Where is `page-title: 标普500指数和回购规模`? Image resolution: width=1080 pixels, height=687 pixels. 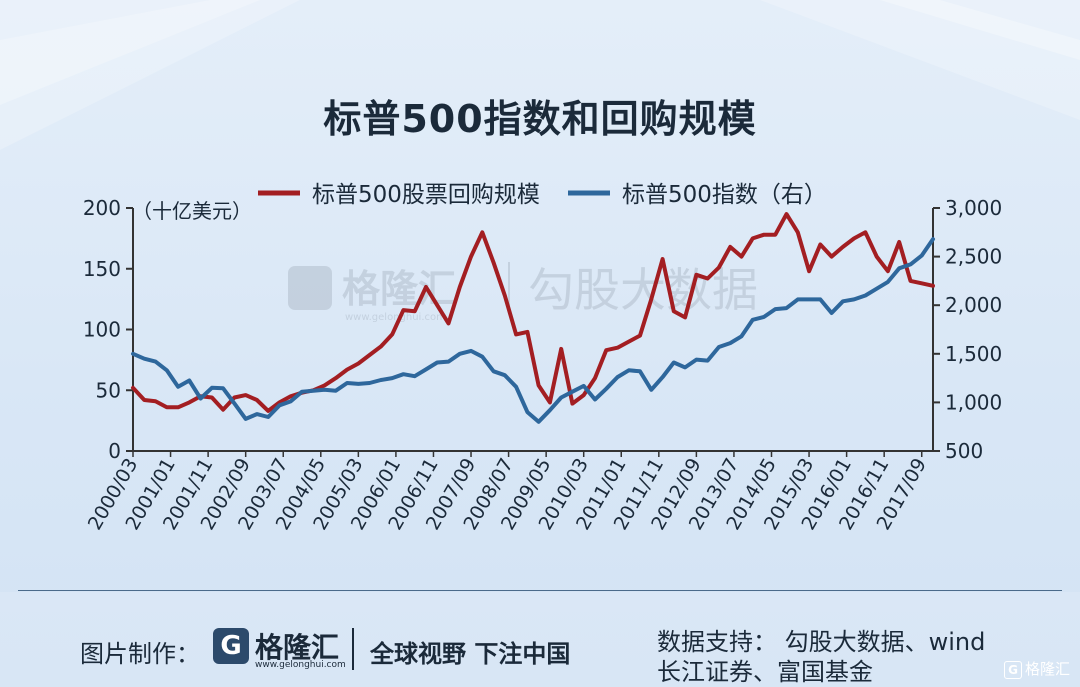
page-title: 标普500指数和回购规模 is located at coordinates (540, 119).